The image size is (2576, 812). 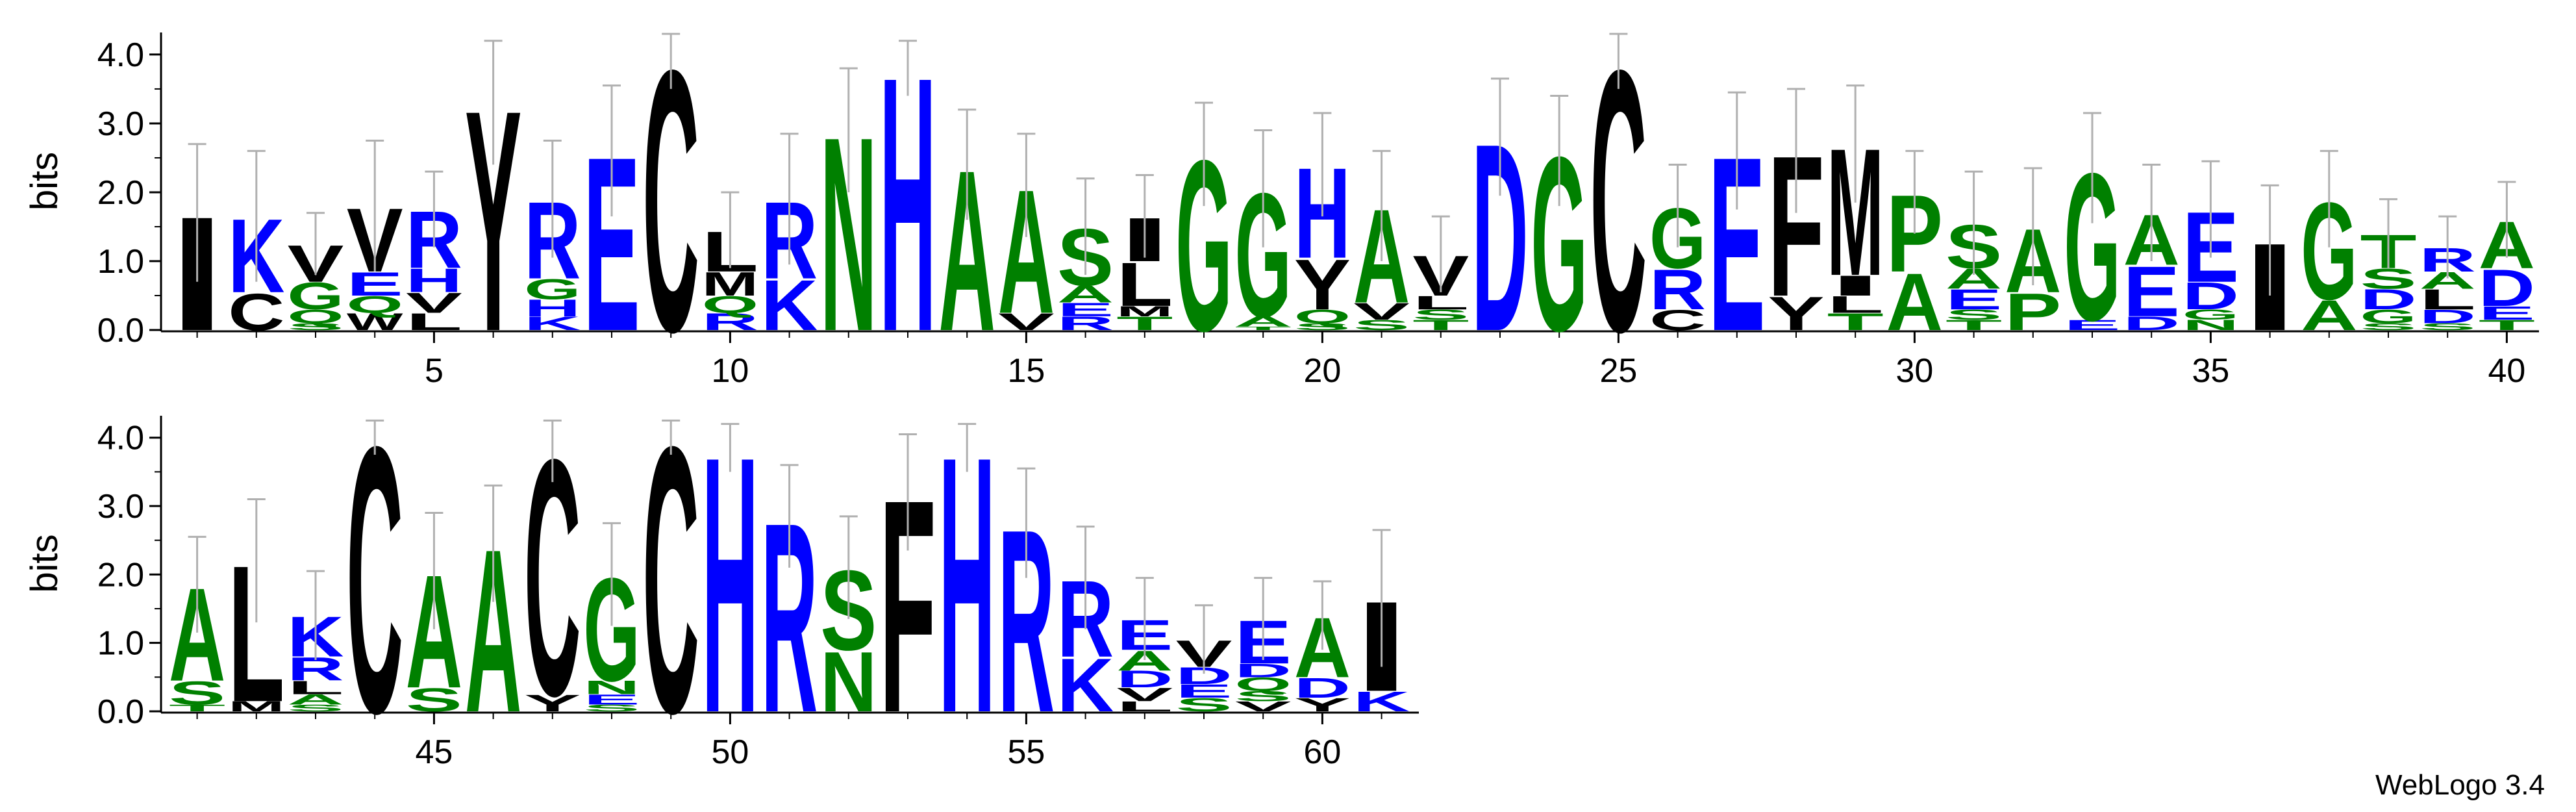 I want to click on logo-column: KI, so click(x=1381, y=623).